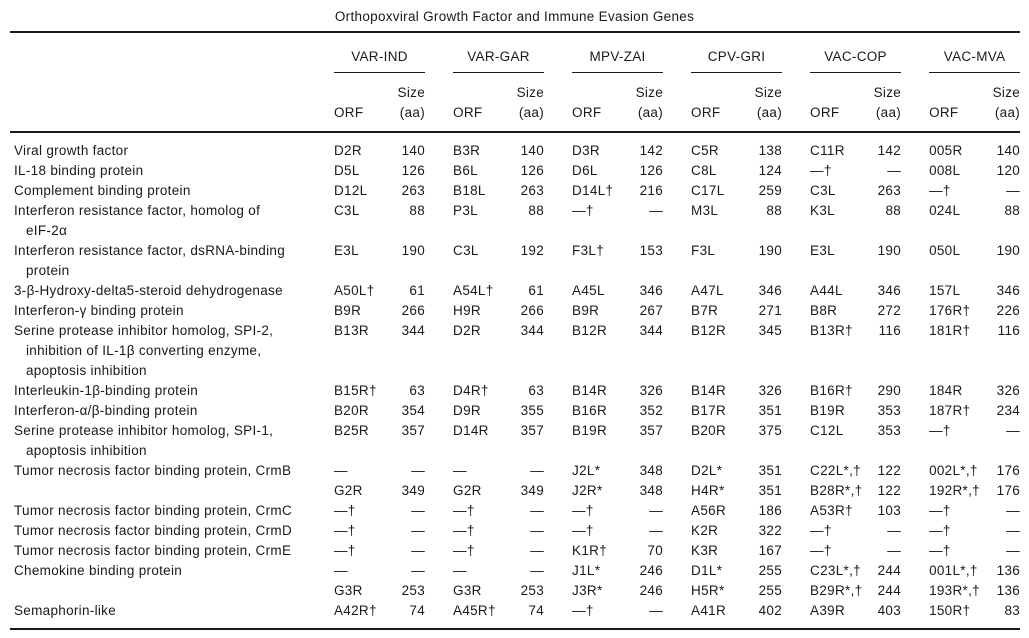 The height and width of the screenshot is (638, 1029). Describe the element at coordinates (651, 190) in the screenshot. I see `size-cell: 216` at that location.